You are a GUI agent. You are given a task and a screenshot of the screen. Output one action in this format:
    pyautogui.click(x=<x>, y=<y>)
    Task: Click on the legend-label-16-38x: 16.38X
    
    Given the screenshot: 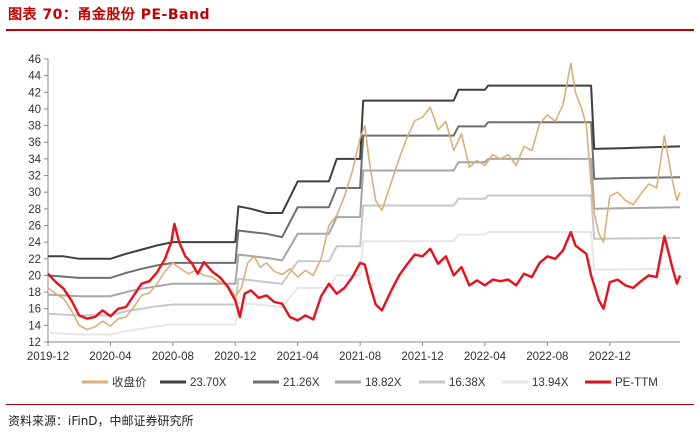 What is the action you would take?
    pyautogui.click(x=467, y=383)
    